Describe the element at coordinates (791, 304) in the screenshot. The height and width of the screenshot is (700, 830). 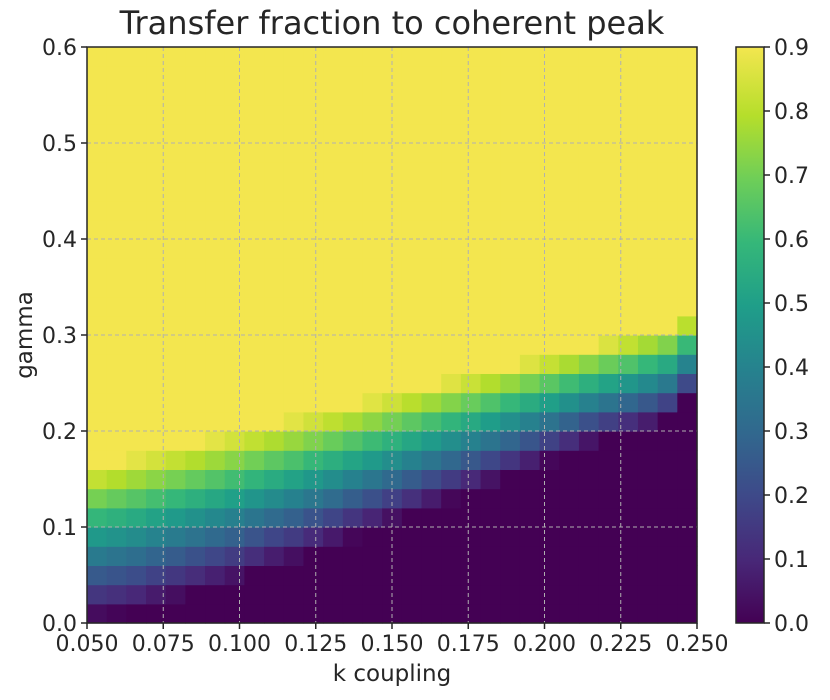
I see `colorbar-tick-label: 0.5` at that location.